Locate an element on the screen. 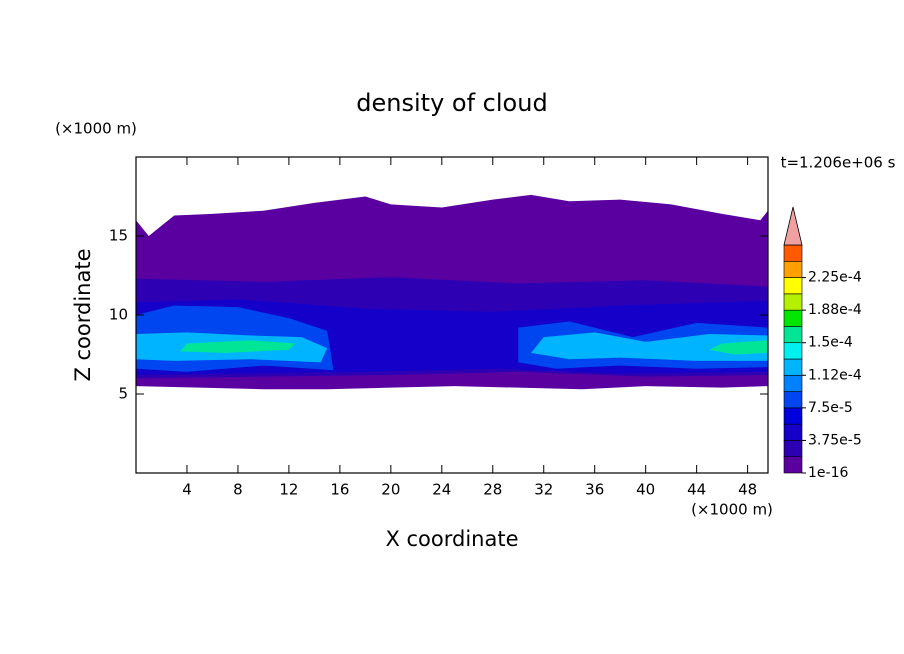 The image size is (904, 654). x-tick-label: 16 is located at coordinates (339, 490).